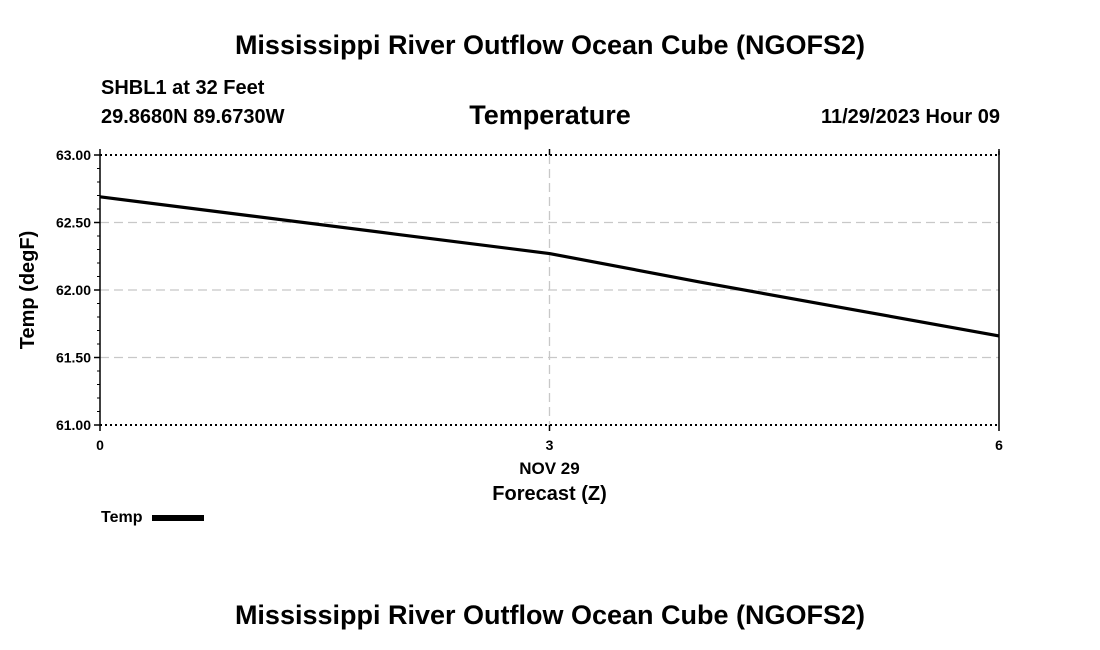 The image size is (1100, 650). I want to click on y-tick-label: 62.50, so click(73, 223).